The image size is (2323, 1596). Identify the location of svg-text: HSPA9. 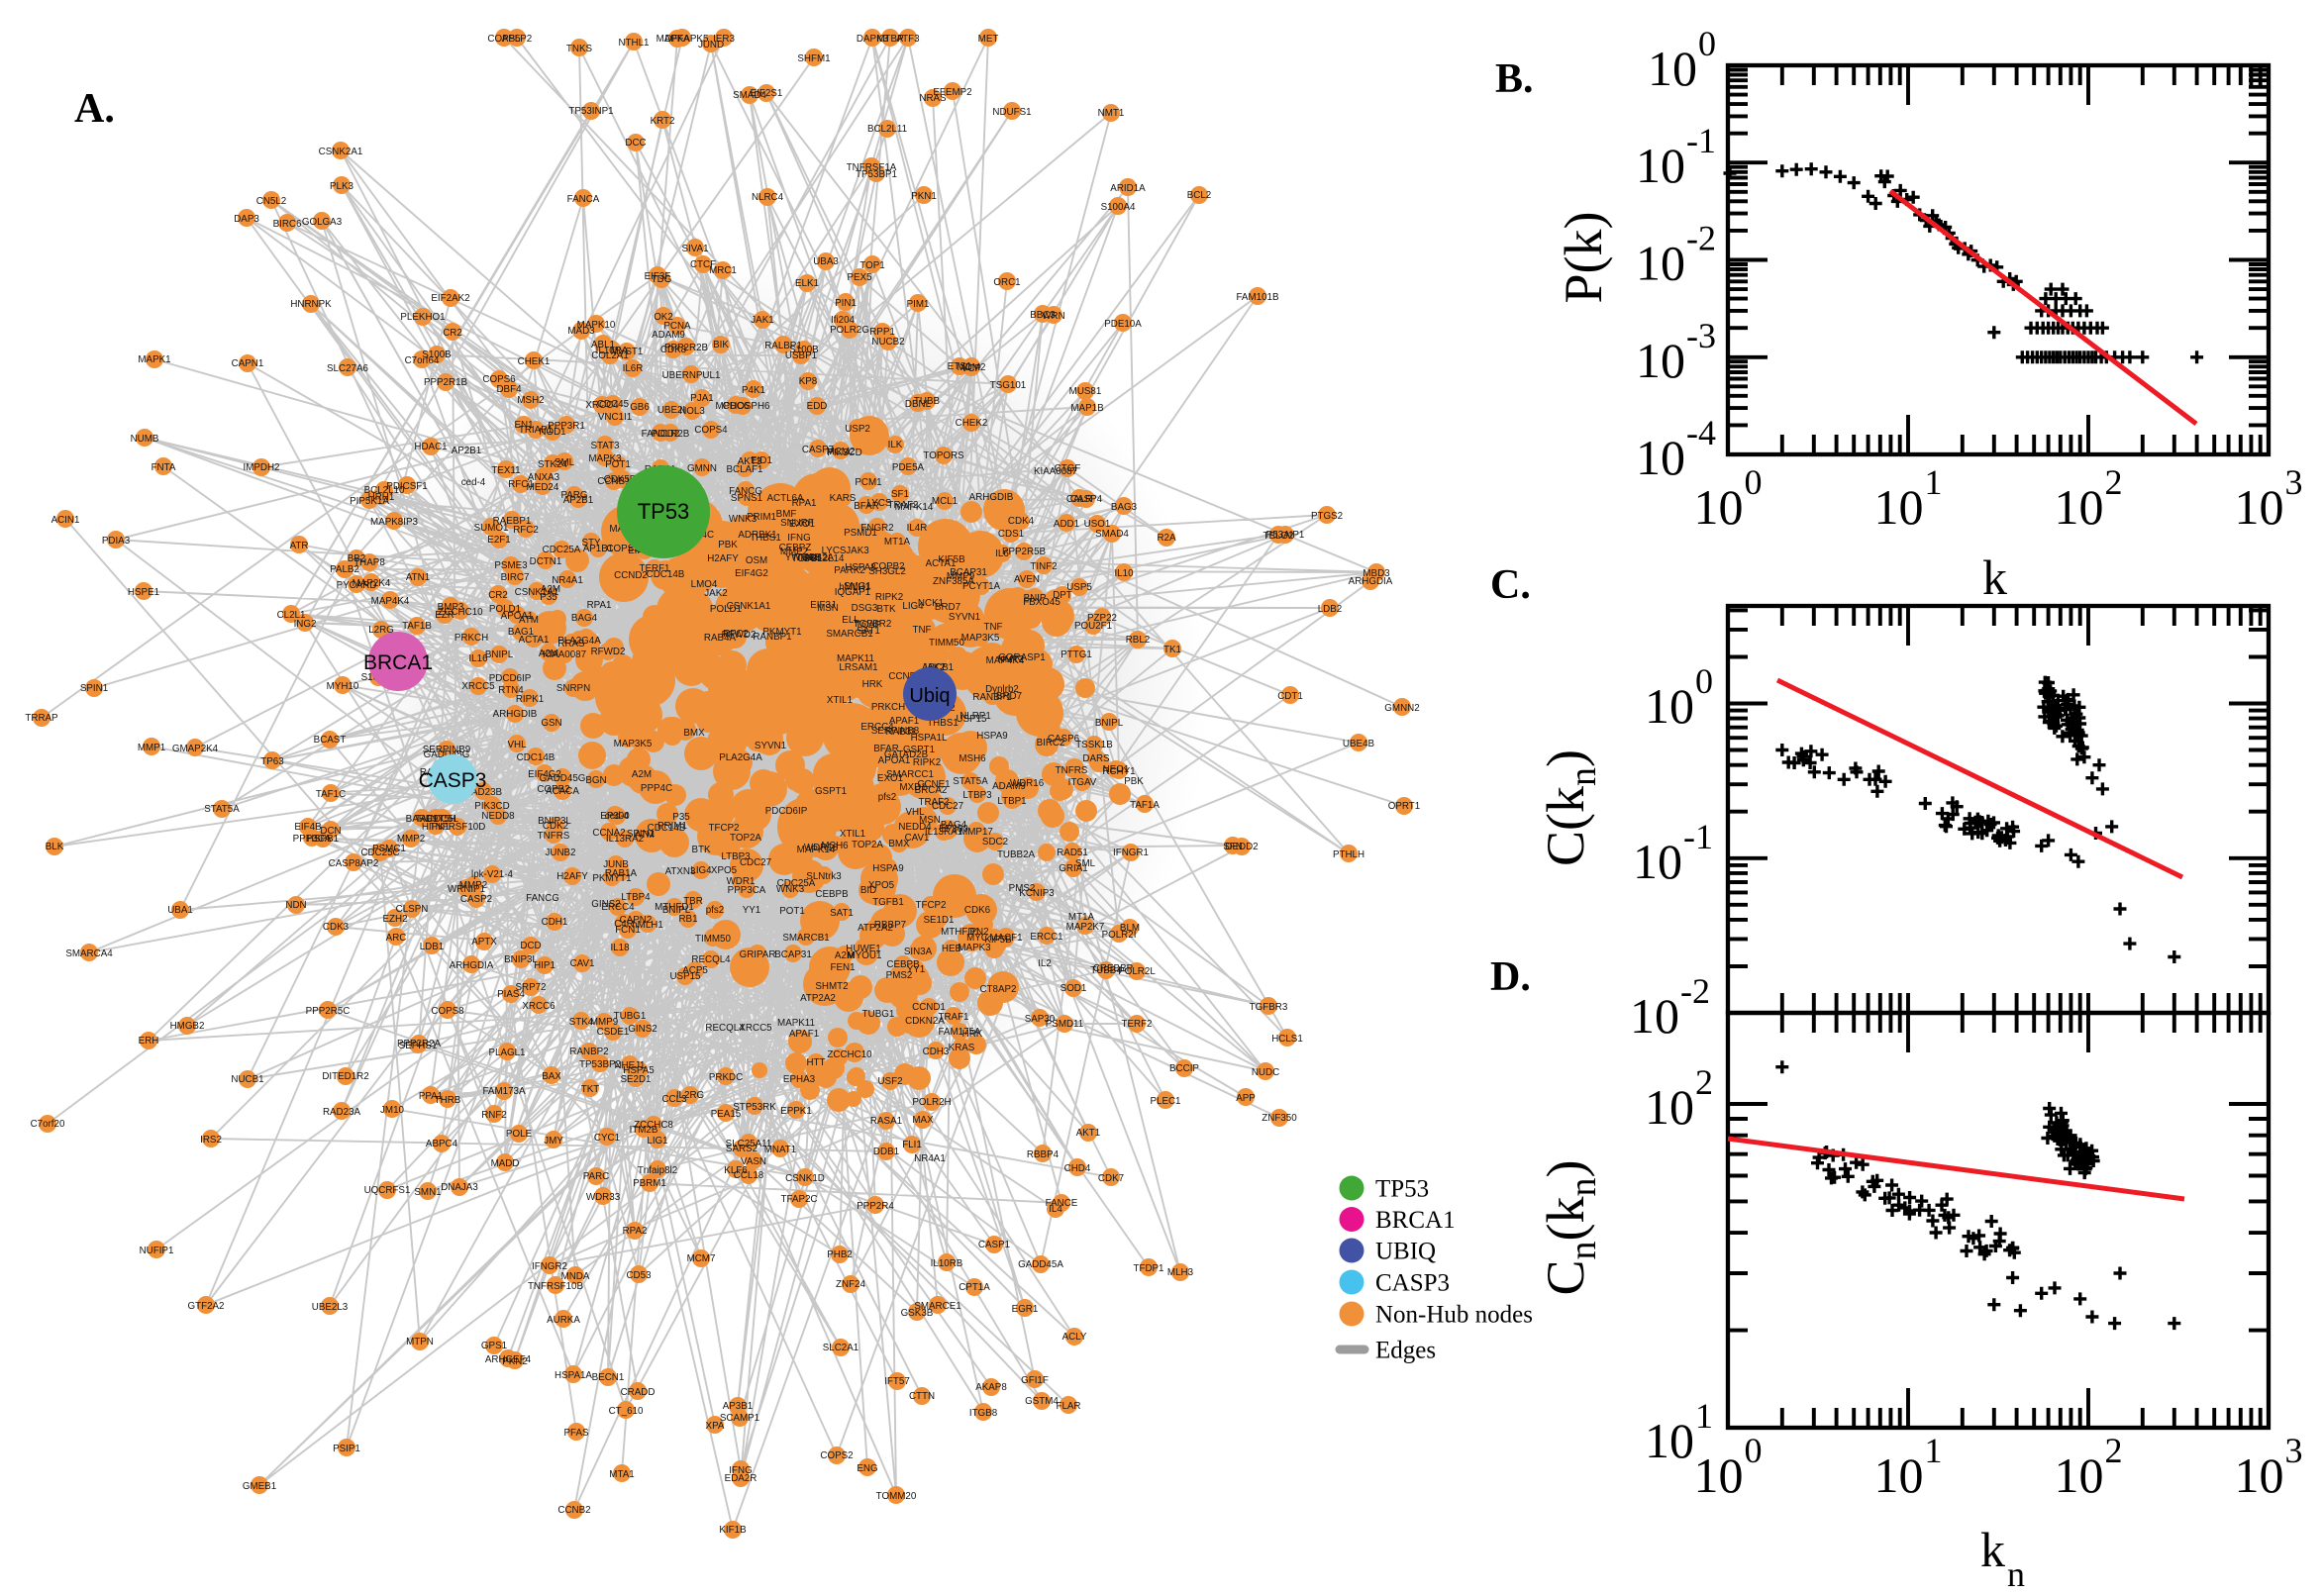
(888, 868).